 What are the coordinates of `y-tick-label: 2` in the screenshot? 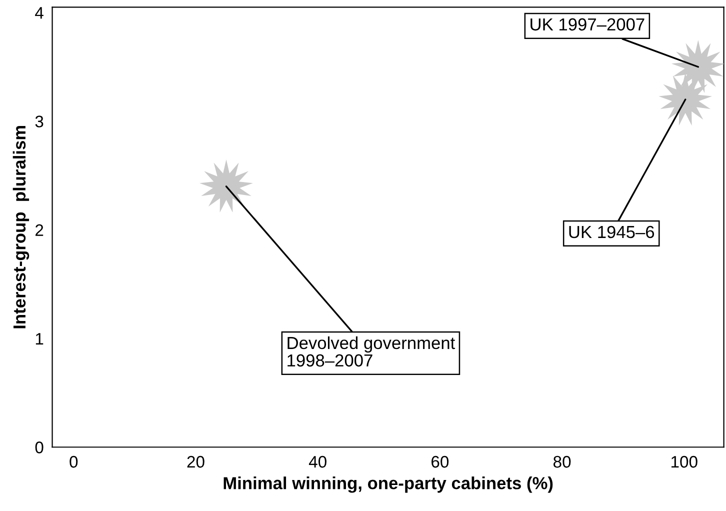 It's located at (40, 230).